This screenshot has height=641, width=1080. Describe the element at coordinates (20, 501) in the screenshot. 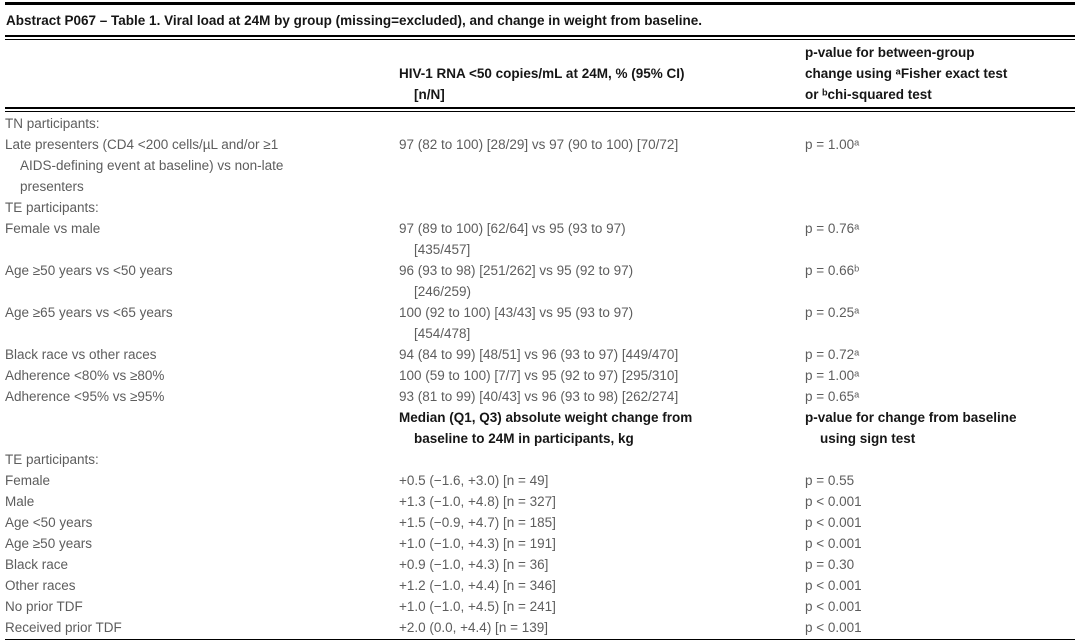

I see `row-label: Male` at that location.